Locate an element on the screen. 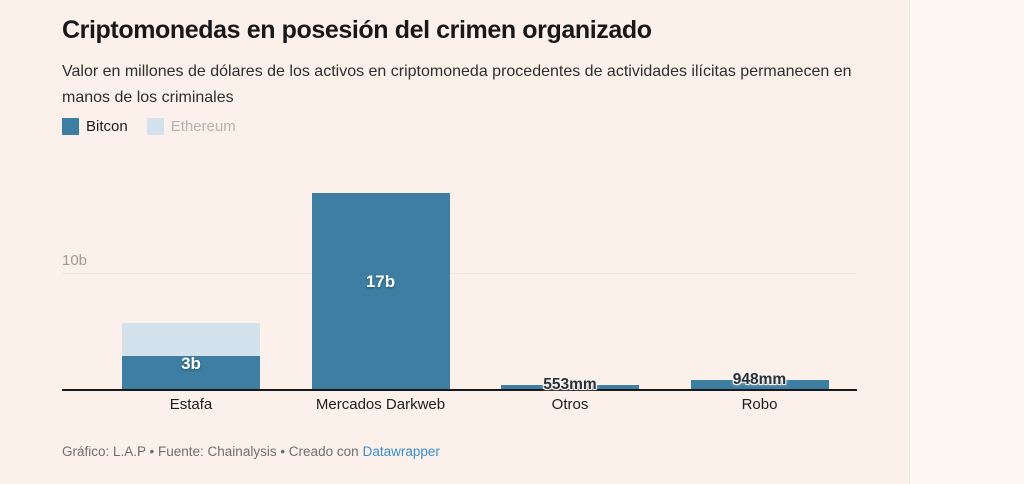  chart-edge-divider is located at coordinates (909, 242).